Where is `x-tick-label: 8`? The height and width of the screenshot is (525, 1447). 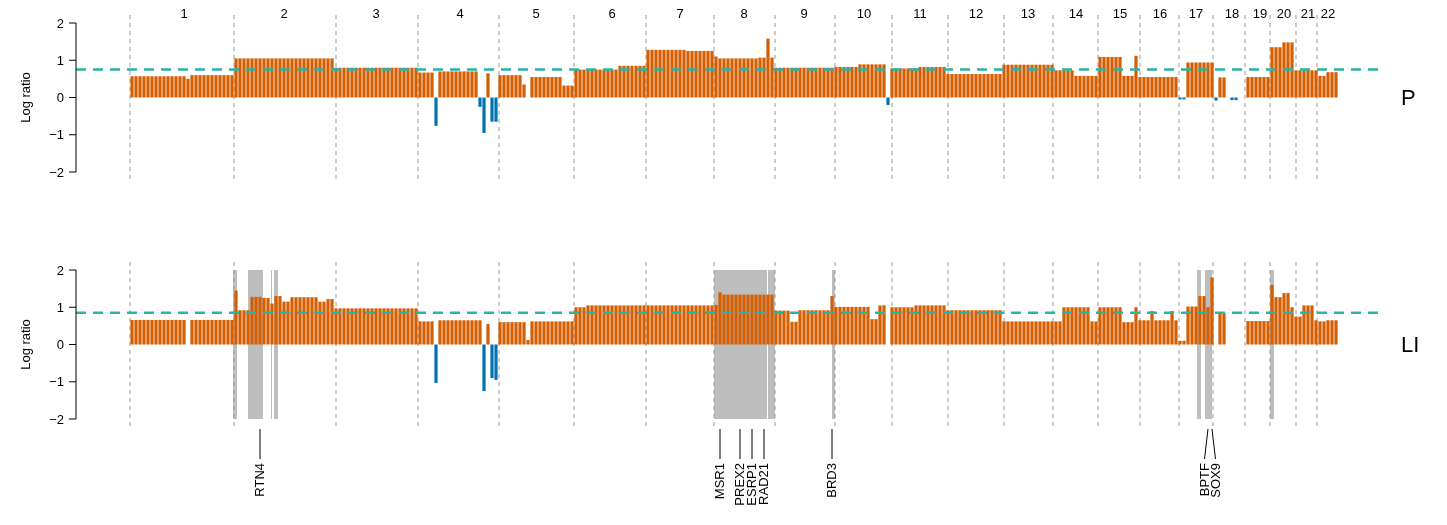 x-tick-label: 8 is located at coordinates (744, 13).